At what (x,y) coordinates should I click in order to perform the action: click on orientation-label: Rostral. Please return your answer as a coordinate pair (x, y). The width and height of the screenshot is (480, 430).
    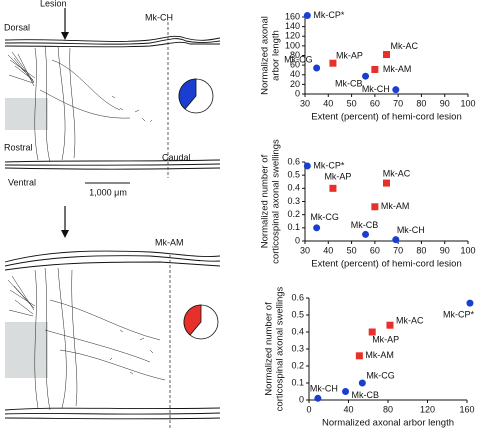
    Looking at the image, I should click on (18, 147).